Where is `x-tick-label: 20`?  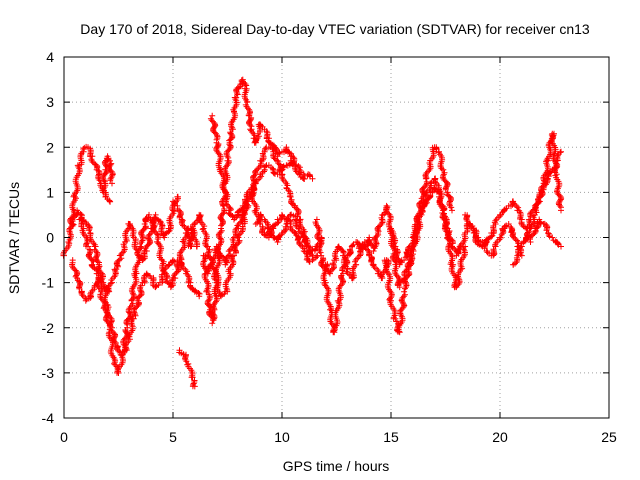 x-tick-label: 20 is located at coordinates (500, 437).